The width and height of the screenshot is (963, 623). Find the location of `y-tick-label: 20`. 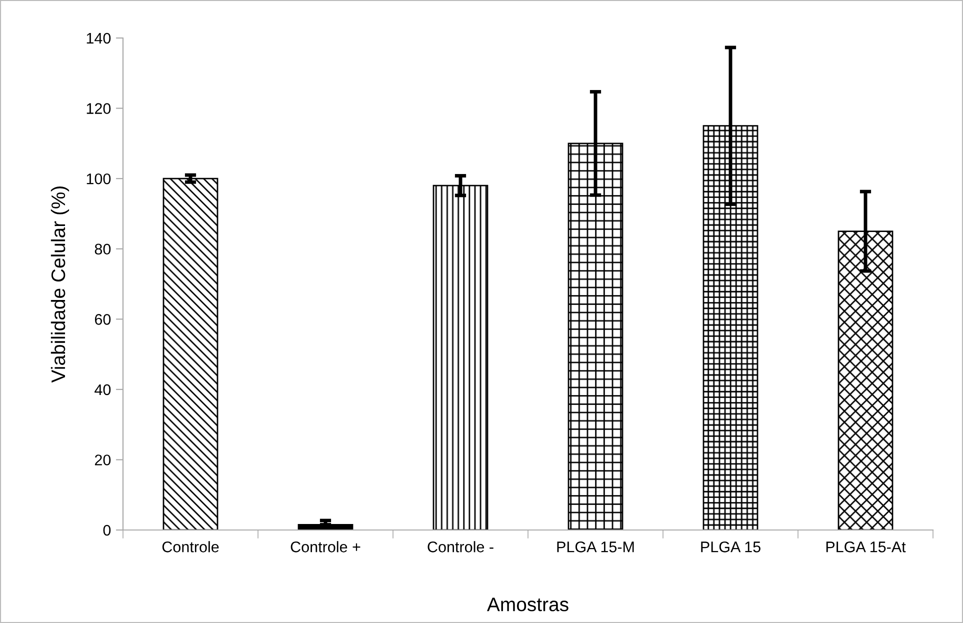

y-tick-label: 20 is located at coordinates (102, 460).